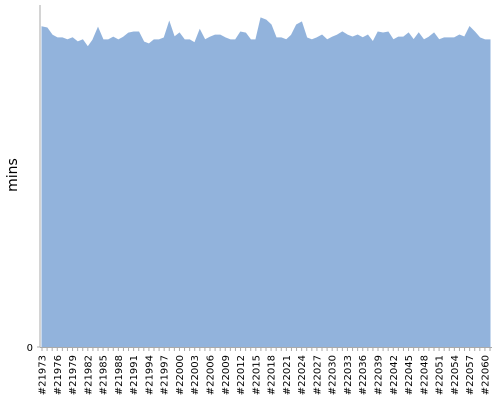  I want to click on x-tick-label: #22036, so click(363, 375).